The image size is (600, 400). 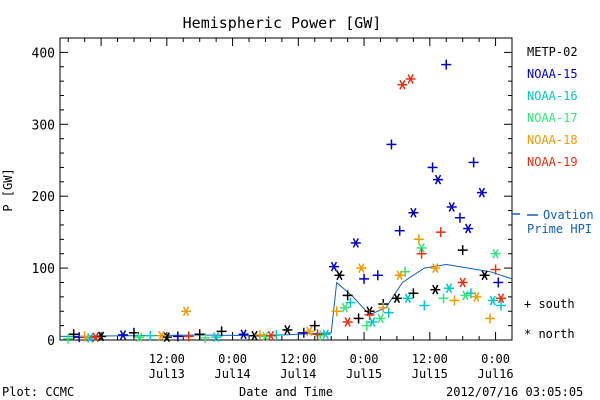 What do you see at coordinates (552, 96) in the screenshot?
I see `legend-entry-noaa-16: NOAA-16` at bounding box center [552, 96].